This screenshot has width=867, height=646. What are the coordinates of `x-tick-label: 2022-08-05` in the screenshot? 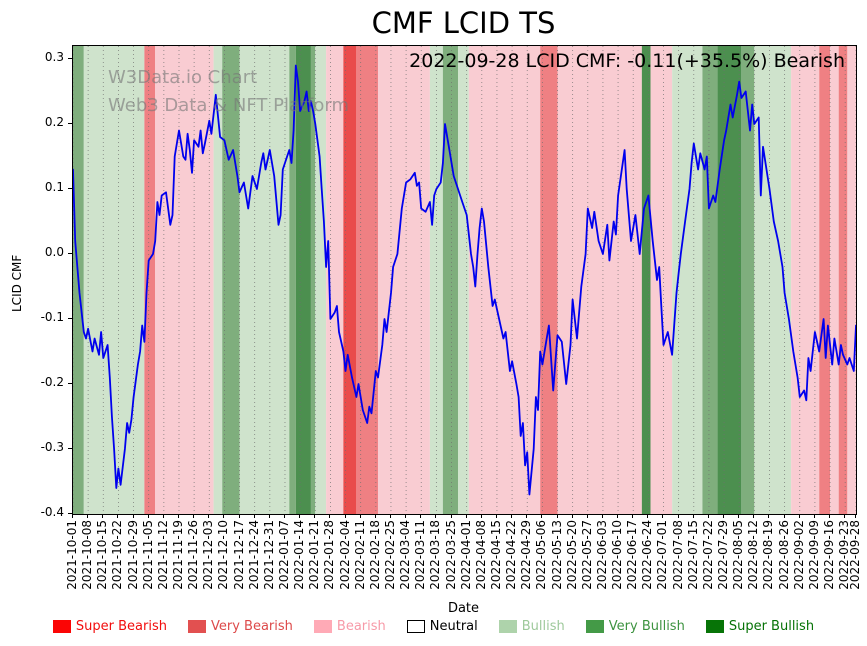 It's located at (738, 555).